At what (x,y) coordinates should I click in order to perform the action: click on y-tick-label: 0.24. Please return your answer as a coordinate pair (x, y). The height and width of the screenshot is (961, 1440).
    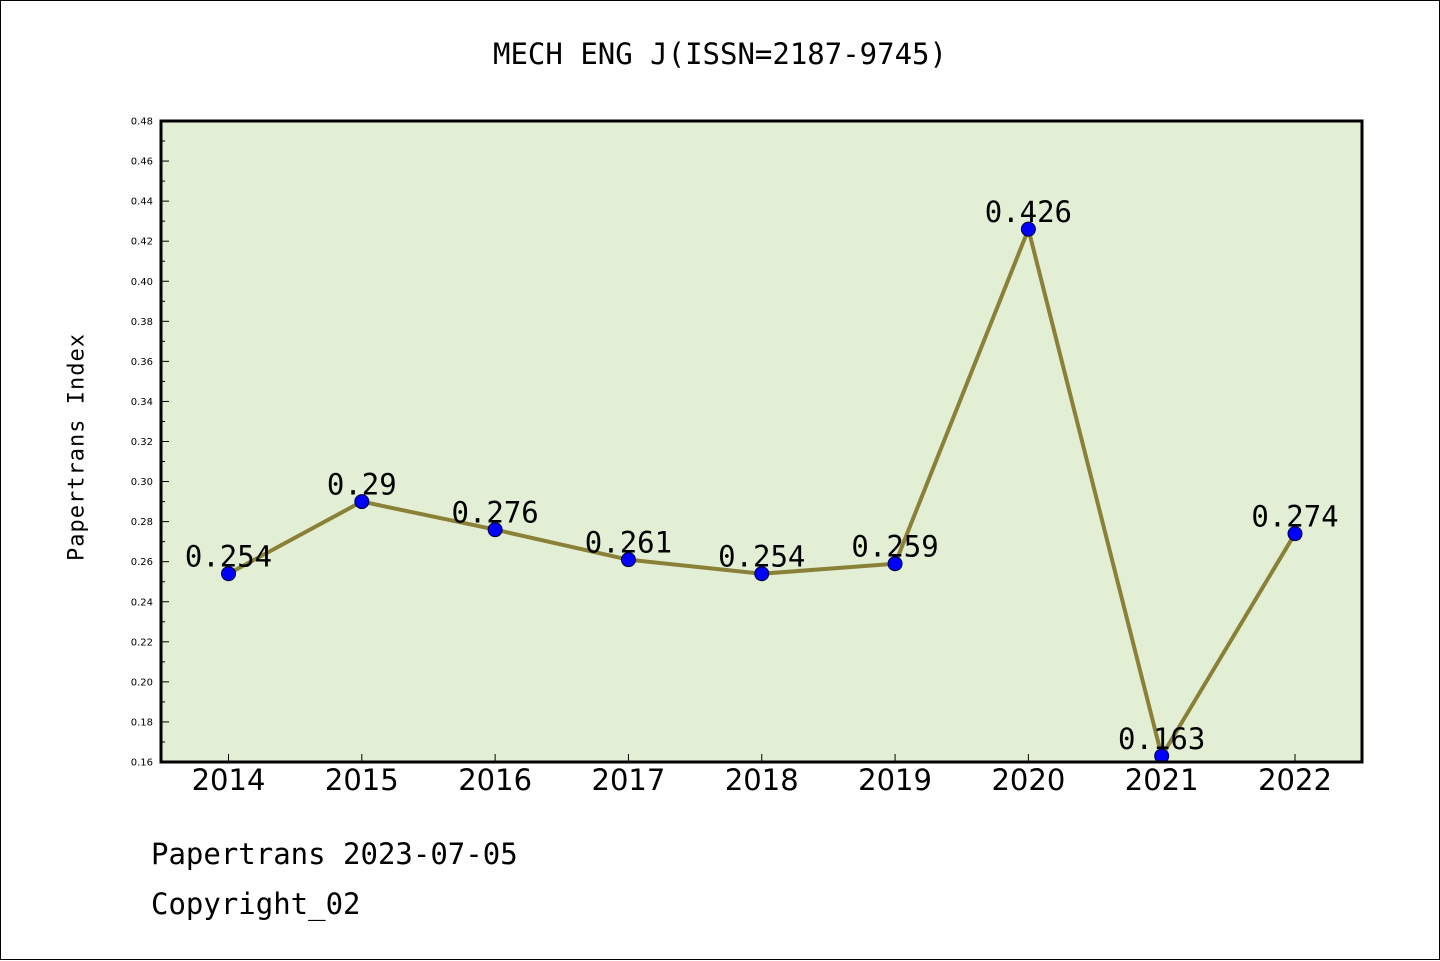
    Looking at the image, I should click on (142, 602).